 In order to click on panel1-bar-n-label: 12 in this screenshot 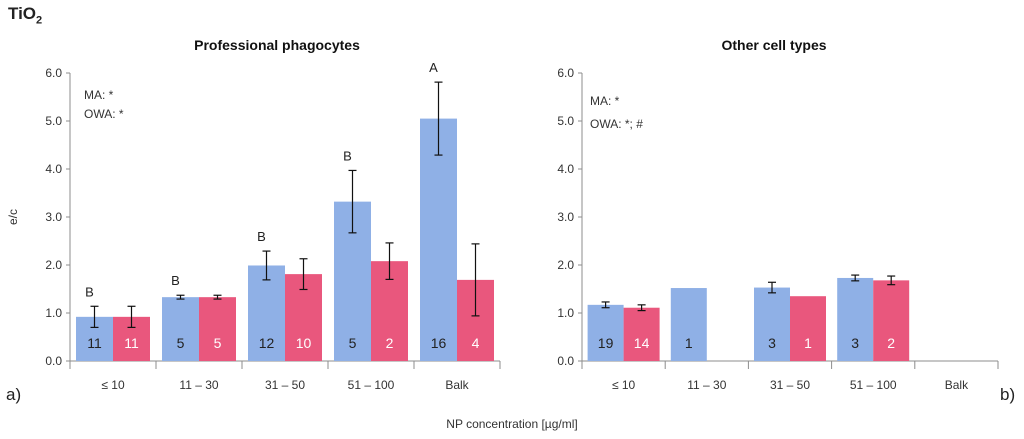, I will do `click(267, 343)`.